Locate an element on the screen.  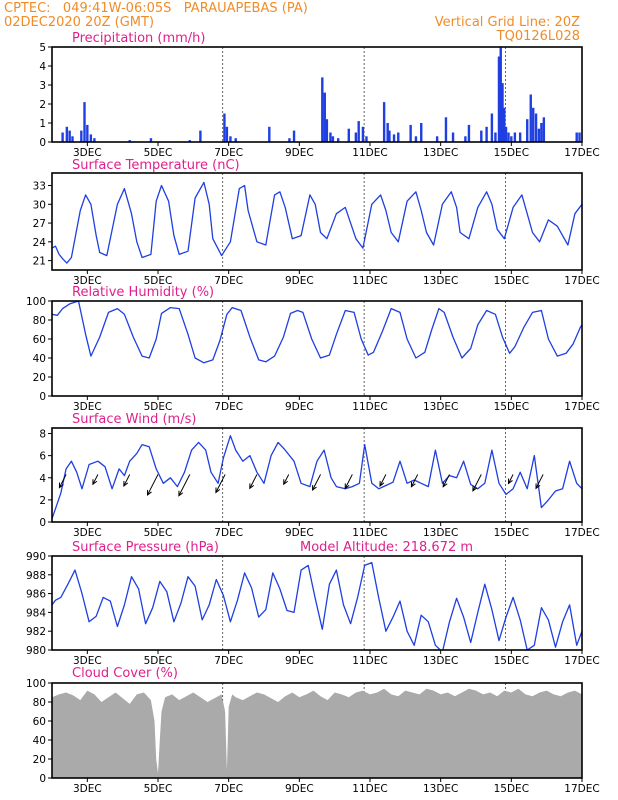
precip-x-tick-label: 17DEC is located at coordinates (581, 153).